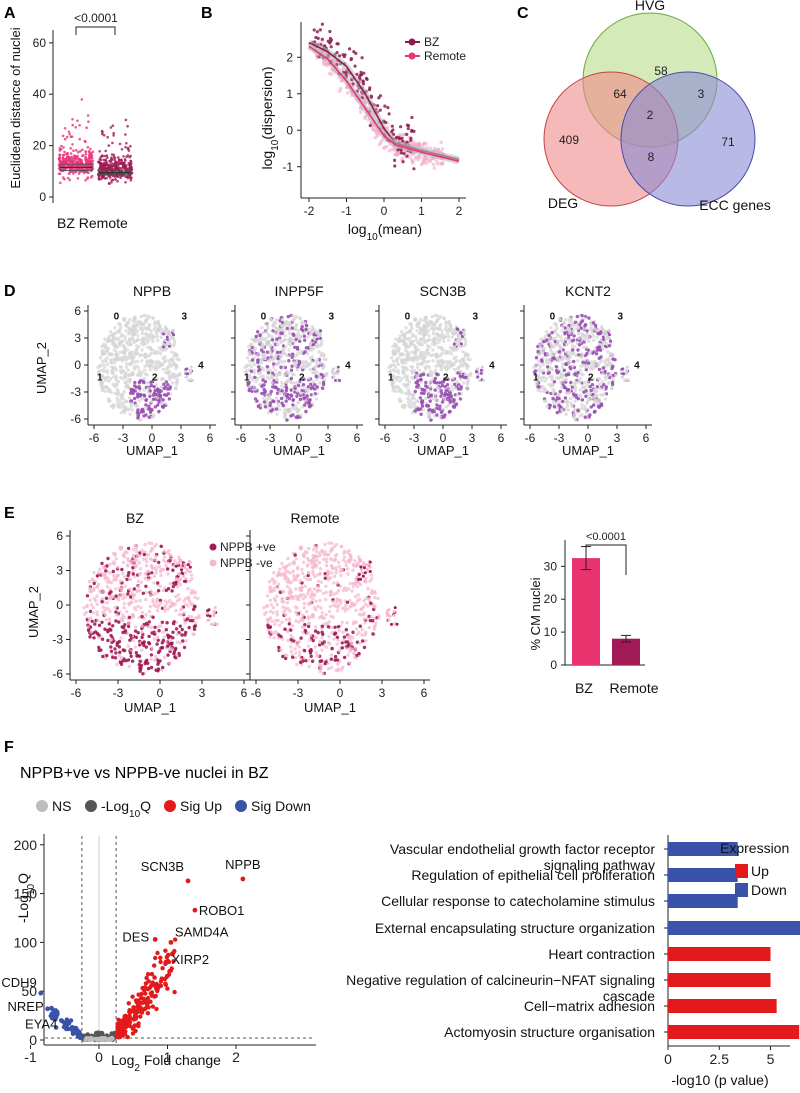 This screenshot has height=1093, width=800. Describe the element at coordinates (75, 419) in the screenshot. I see `umap-nppb-ytick-label: -6` at that location.